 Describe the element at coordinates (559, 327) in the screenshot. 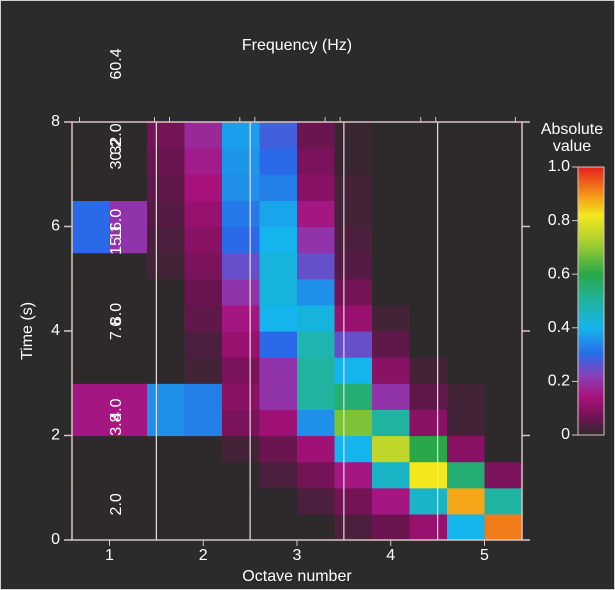

I see `colorbar-tick-label: 0.4` at that location.